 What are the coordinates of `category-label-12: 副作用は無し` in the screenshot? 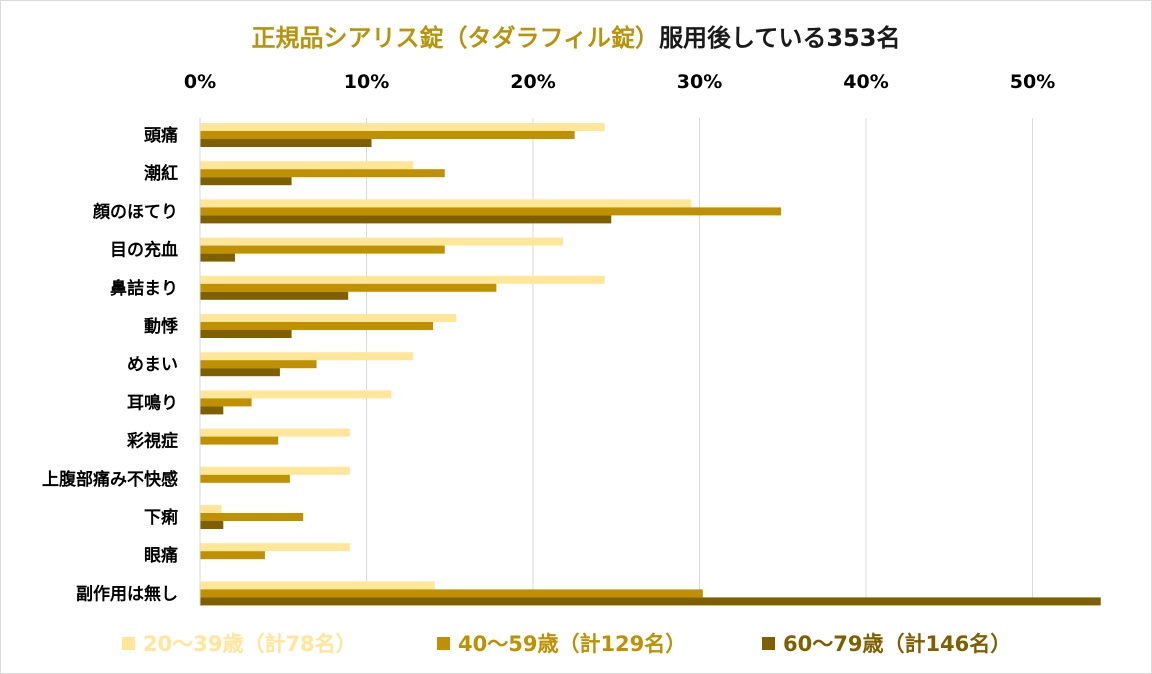 It's located at (127, 593).